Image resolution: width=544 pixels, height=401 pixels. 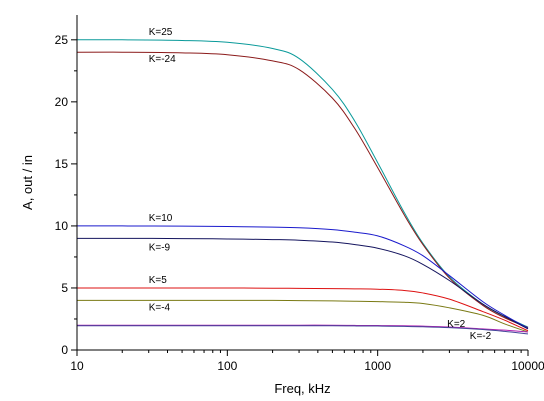 What do you see at coordinates (162, 59) in the screenshot?
I see `series-label: K=-24` at bounding box center [162, 59].